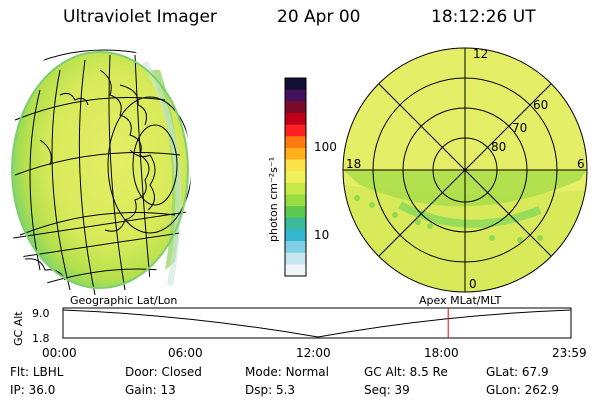 This screenshot has height=400, width=600. Describe the element at coordinates (460, 300) in the screenshot. I see `apex-mlat-mlt-label: Apex MLat/MLT` at that location.